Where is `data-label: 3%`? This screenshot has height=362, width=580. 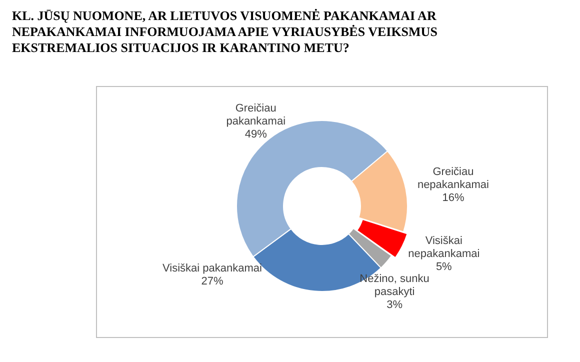 data-label: 3% is located at coordinates (394, 305).